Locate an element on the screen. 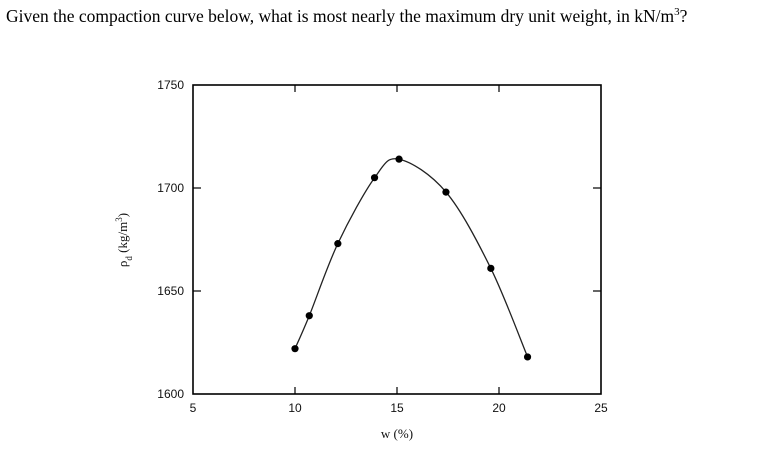 The width and height of the screenshot is (782, 460). y-tick-label-1700: 1700 is located at coordinates (170, 188).